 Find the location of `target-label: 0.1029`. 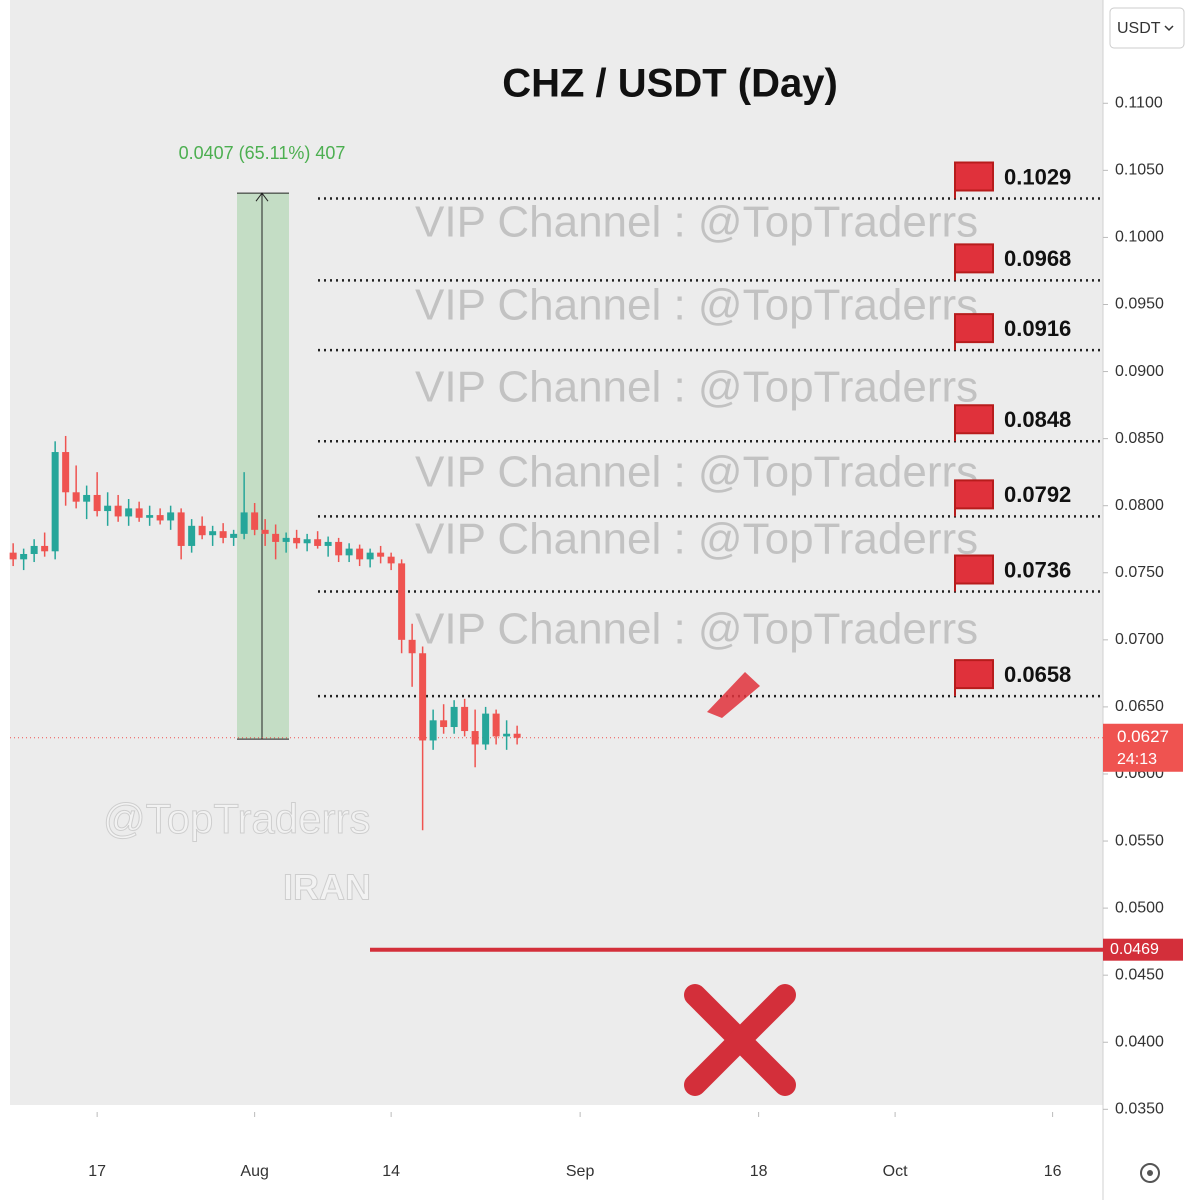

target-label: 0.1029 is located at coordinates (1037, 176).